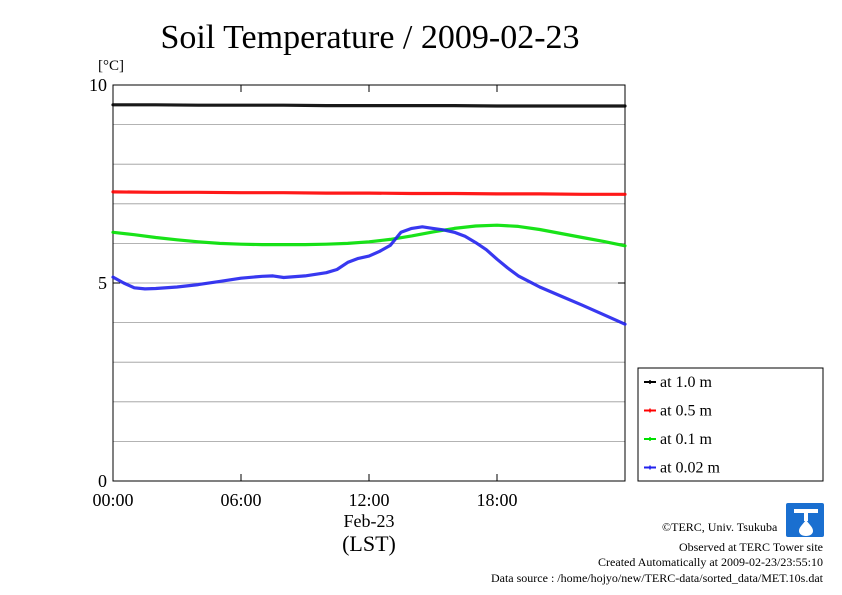 This screenshot has height=595, width=842. What do you see at coordinates (686, 382) in the screenshot?
I see `legend-label: at 1.0 m` at bounding box center [686, 382].